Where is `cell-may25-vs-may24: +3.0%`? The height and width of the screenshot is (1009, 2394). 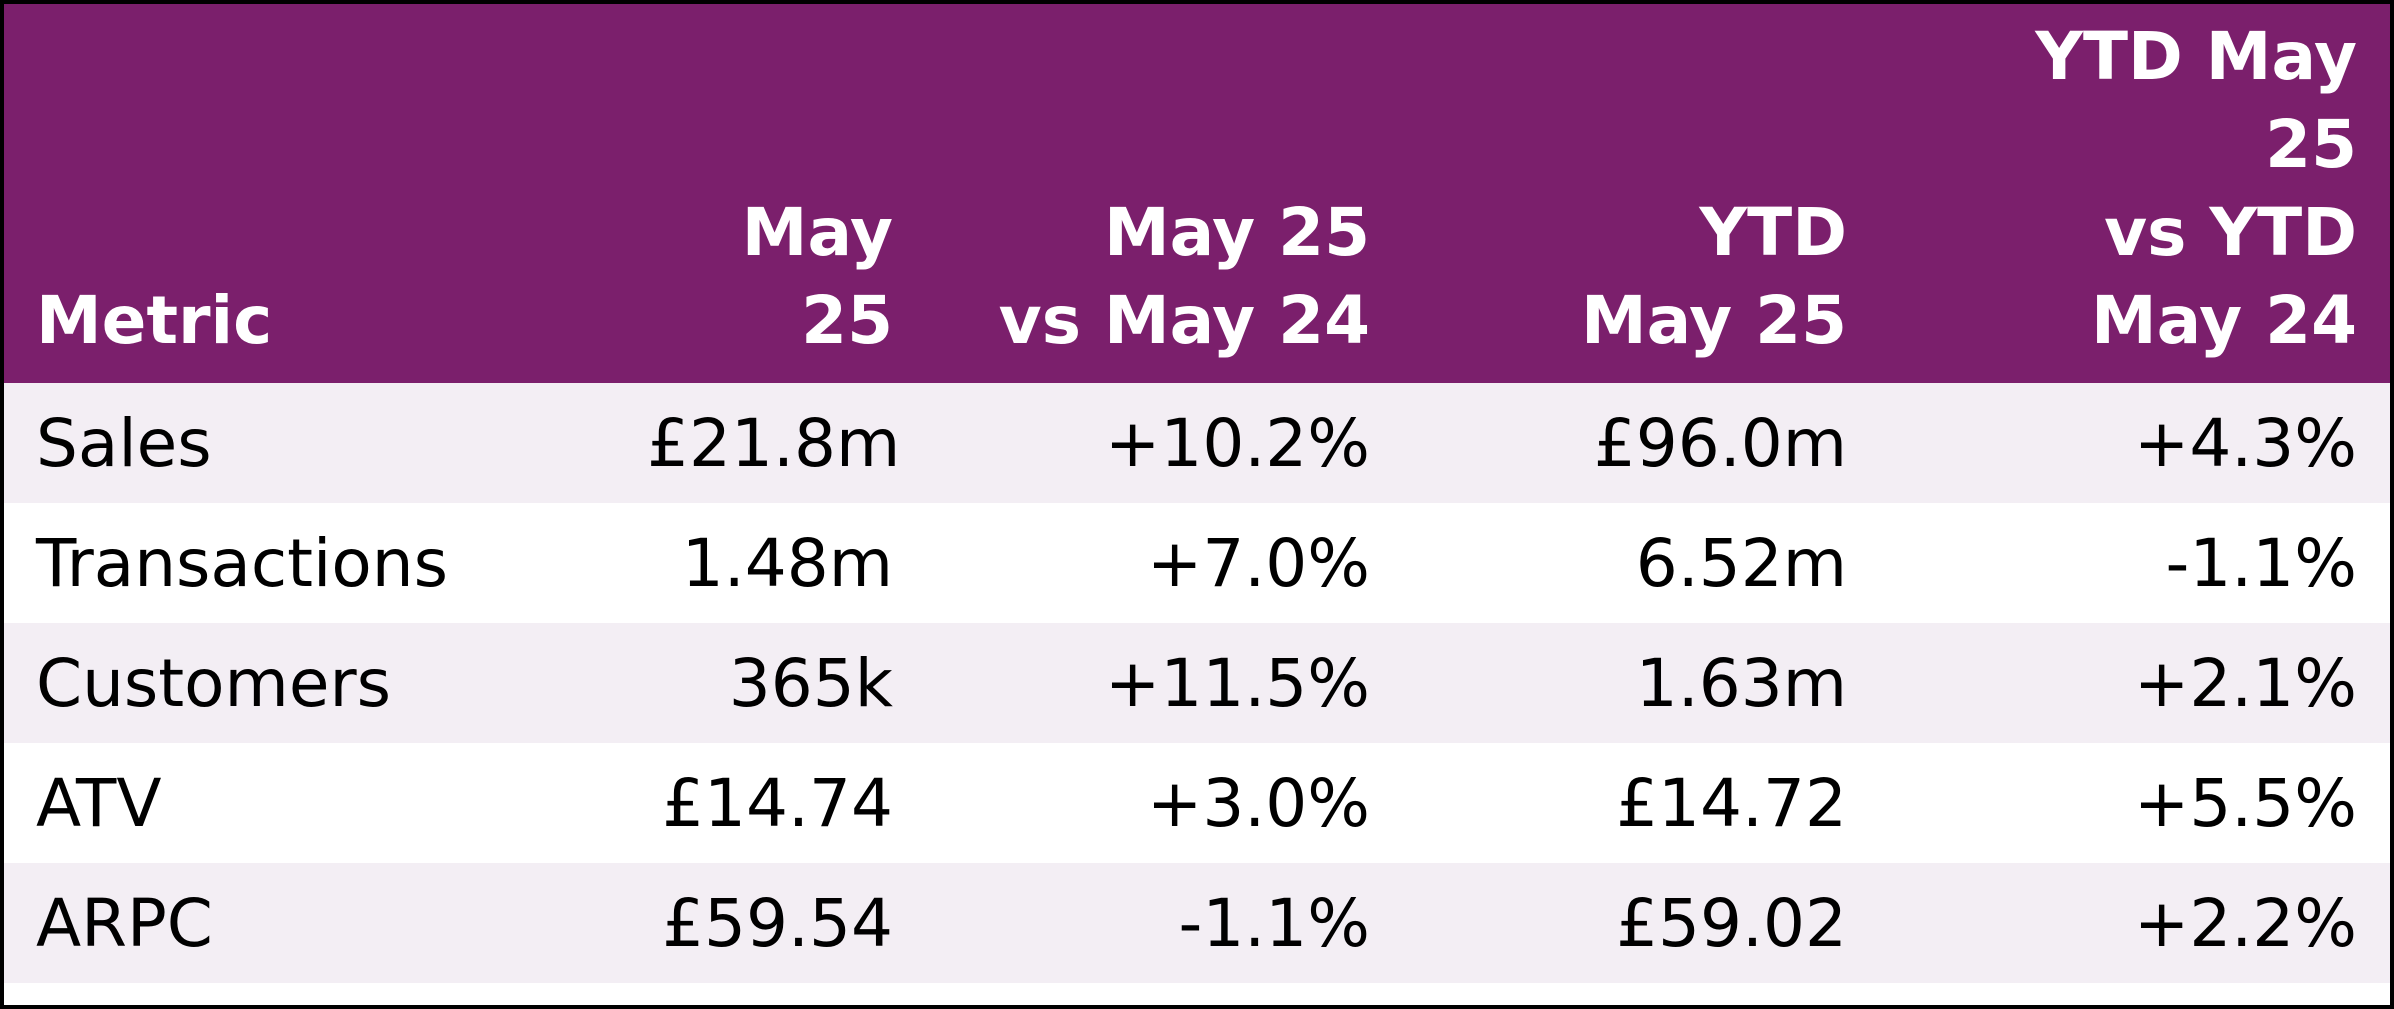
cell-may25-vs-may24: +3.0% is located at coordinates (1258, 803).